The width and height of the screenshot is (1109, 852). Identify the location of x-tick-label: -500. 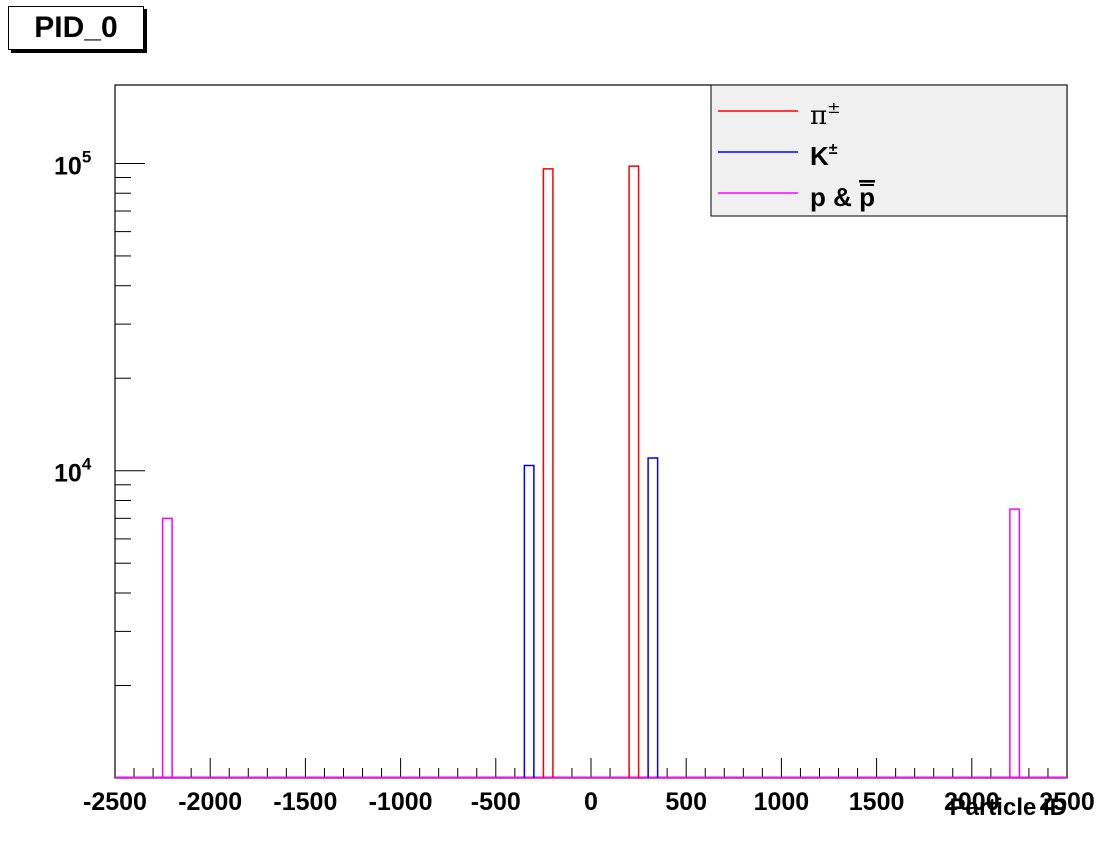
(496, 802).